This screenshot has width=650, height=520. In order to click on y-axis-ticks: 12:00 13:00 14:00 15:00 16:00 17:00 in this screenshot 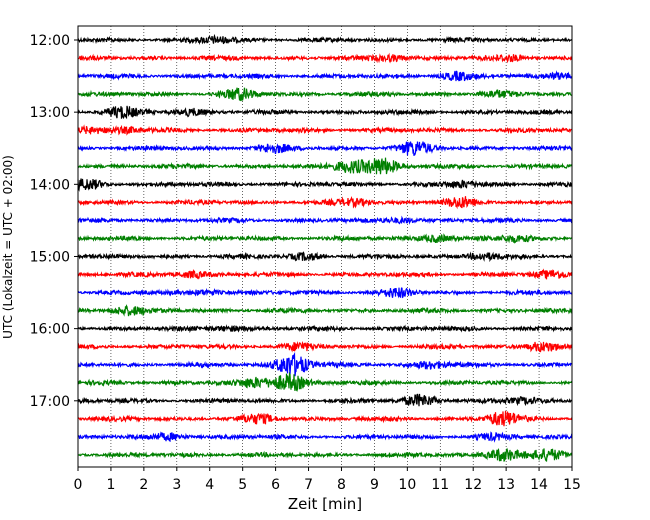, I will do `click(54, 221)`.